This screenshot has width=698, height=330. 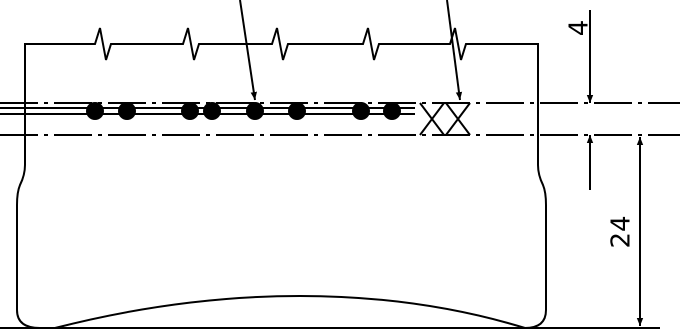 I want to click on dimension-label: 24, so click(x=622, y=231).